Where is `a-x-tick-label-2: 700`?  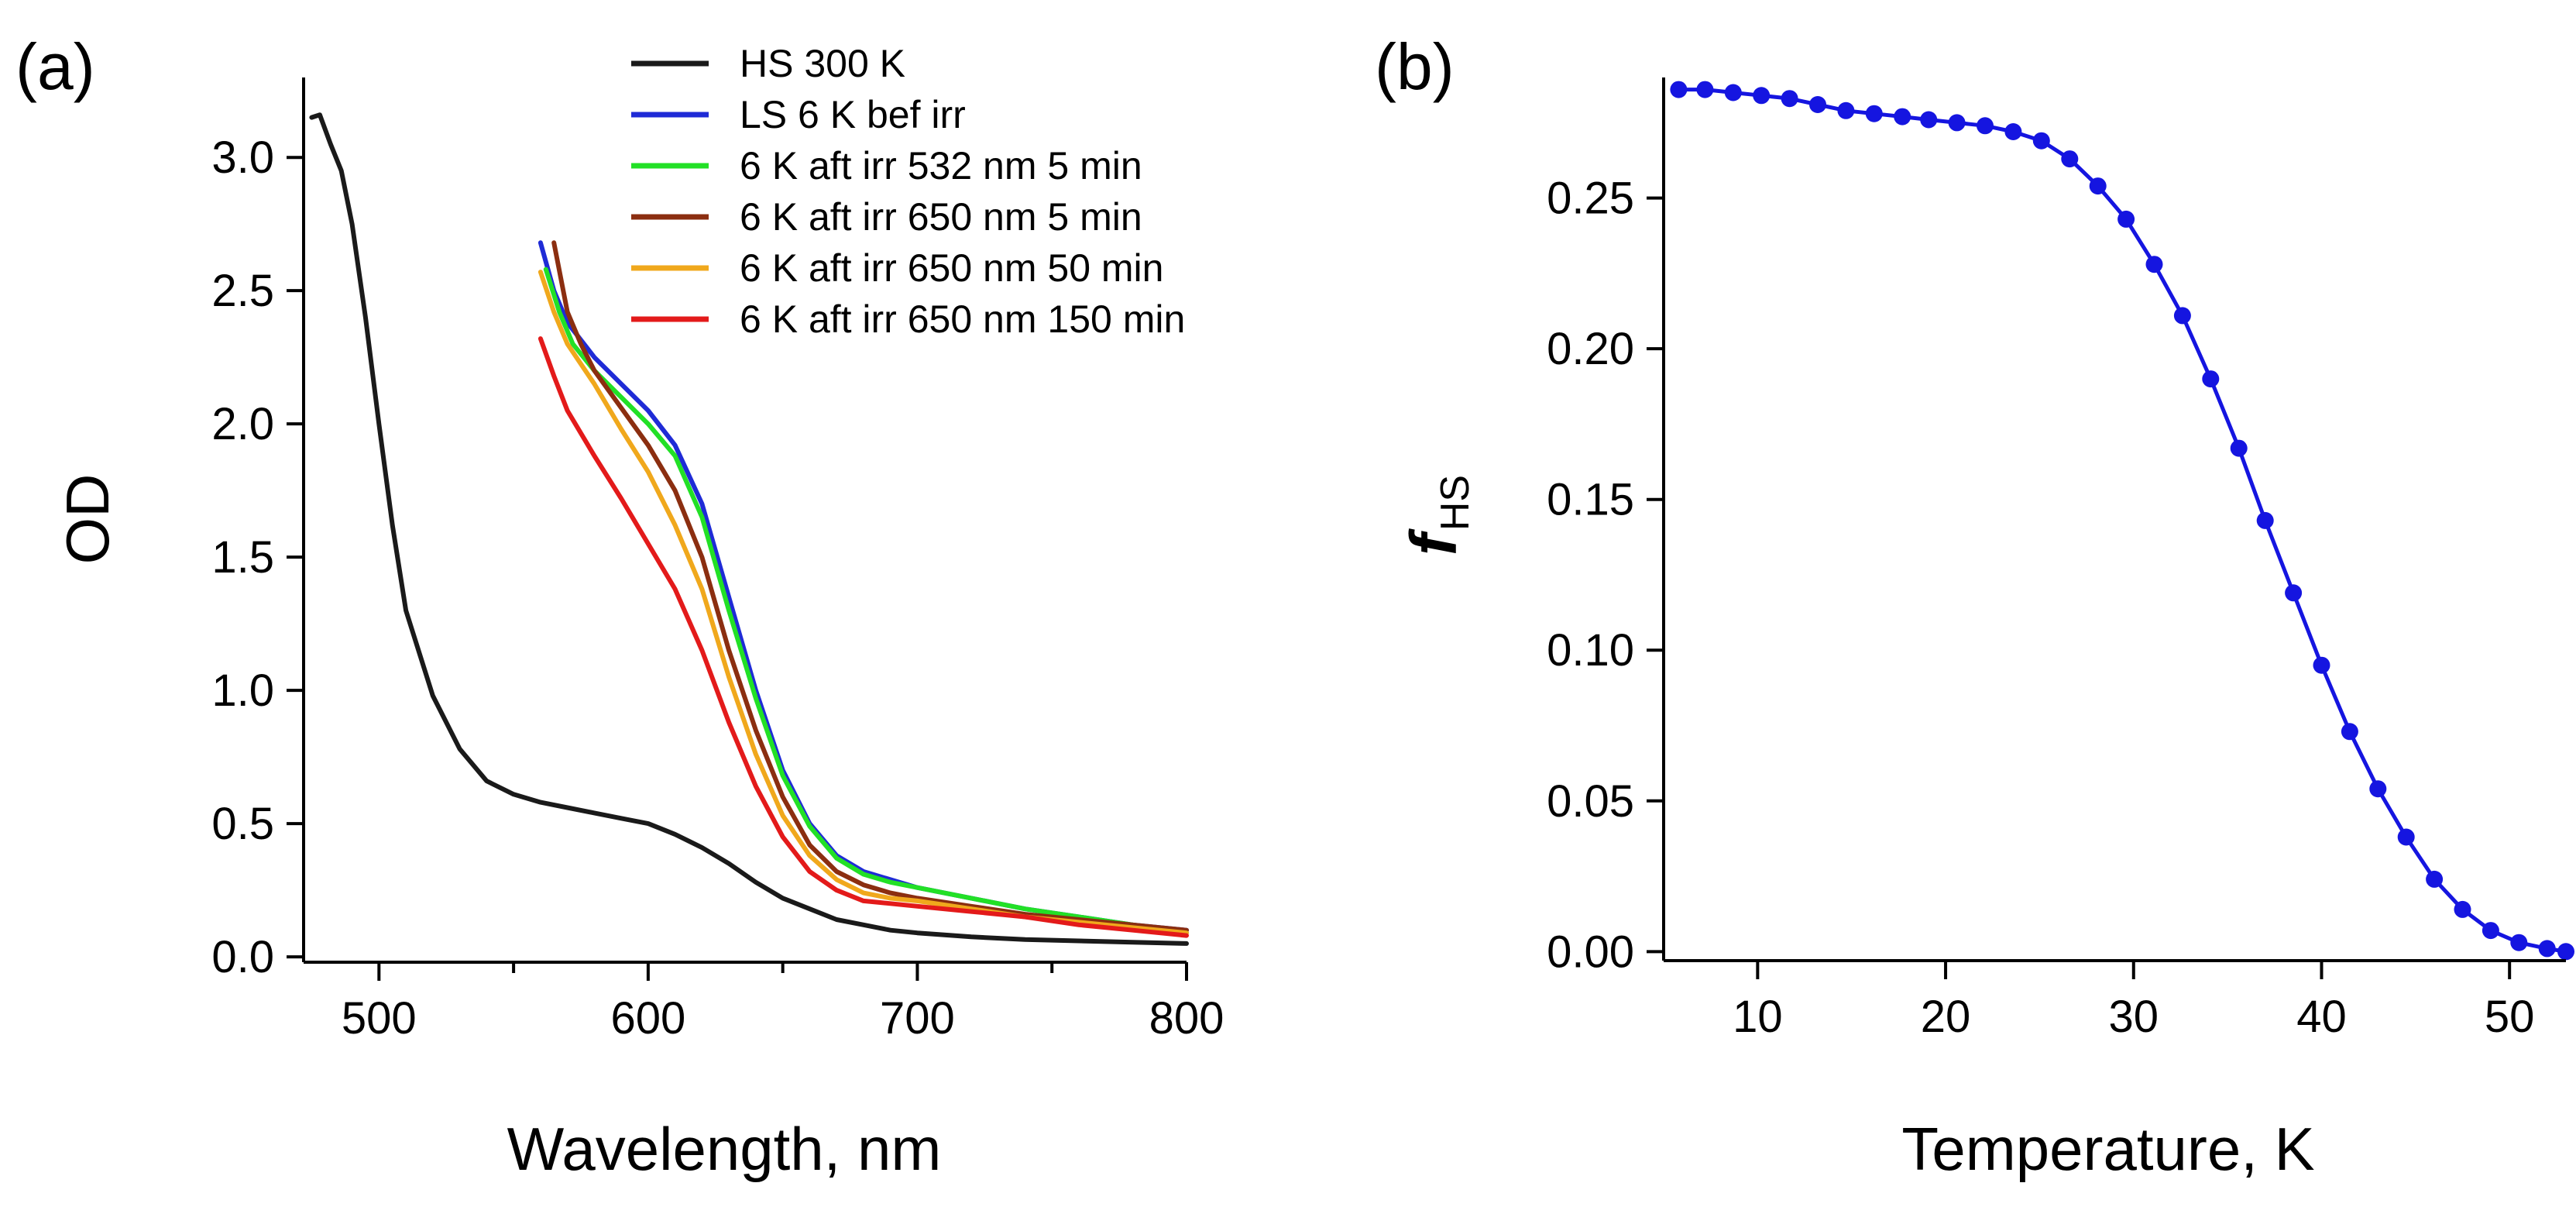 a-x-tick-label-2: 700 is located at coordinates (917, 1018).